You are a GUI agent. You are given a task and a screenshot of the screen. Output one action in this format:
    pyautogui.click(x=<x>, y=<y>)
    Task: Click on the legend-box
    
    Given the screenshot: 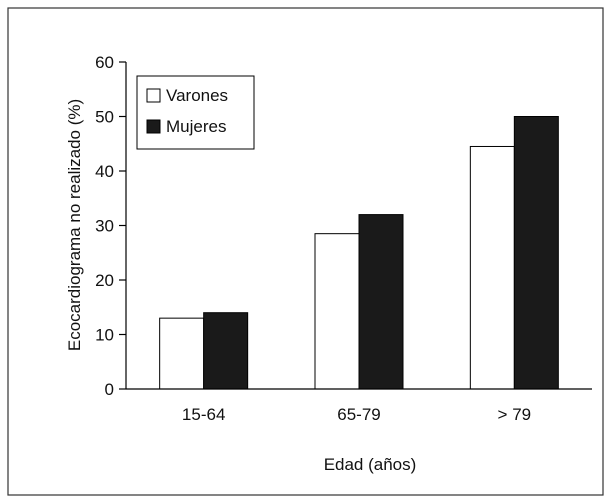 What is the action you would take?
    pyautogui.click(x=195, y=112)
    